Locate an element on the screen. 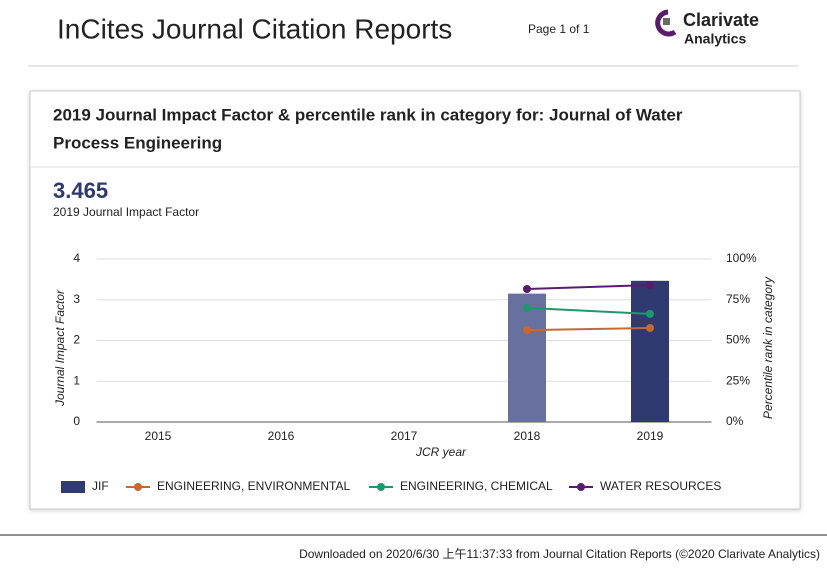 The width and height of the screenshot is (827, 583). y2-tick-label: 100% is located at coordinates (741, 258).